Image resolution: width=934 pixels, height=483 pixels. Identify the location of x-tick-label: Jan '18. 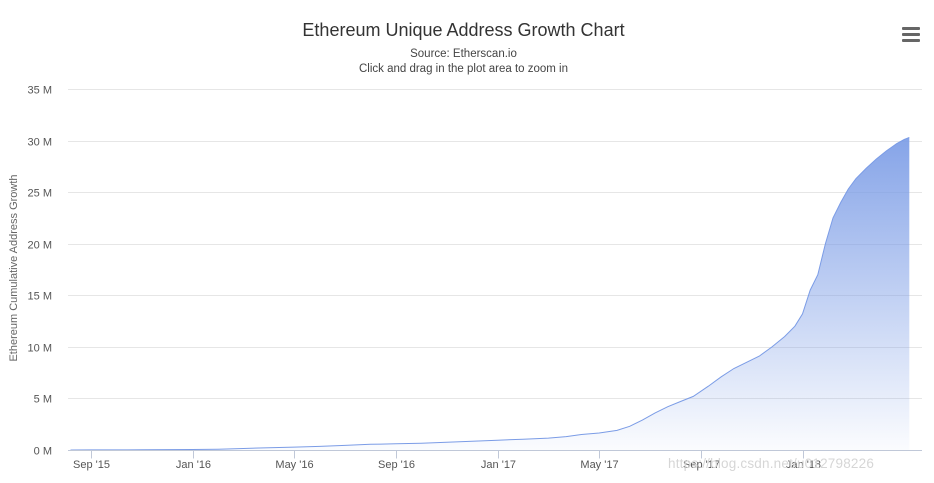
(803, 465).